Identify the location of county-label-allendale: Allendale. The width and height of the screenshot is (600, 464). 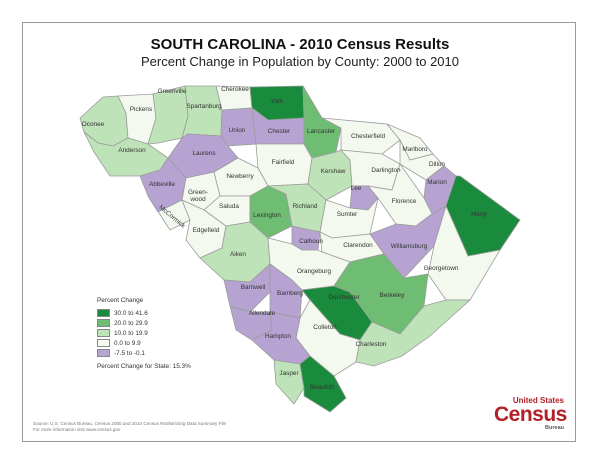
(262, 313).